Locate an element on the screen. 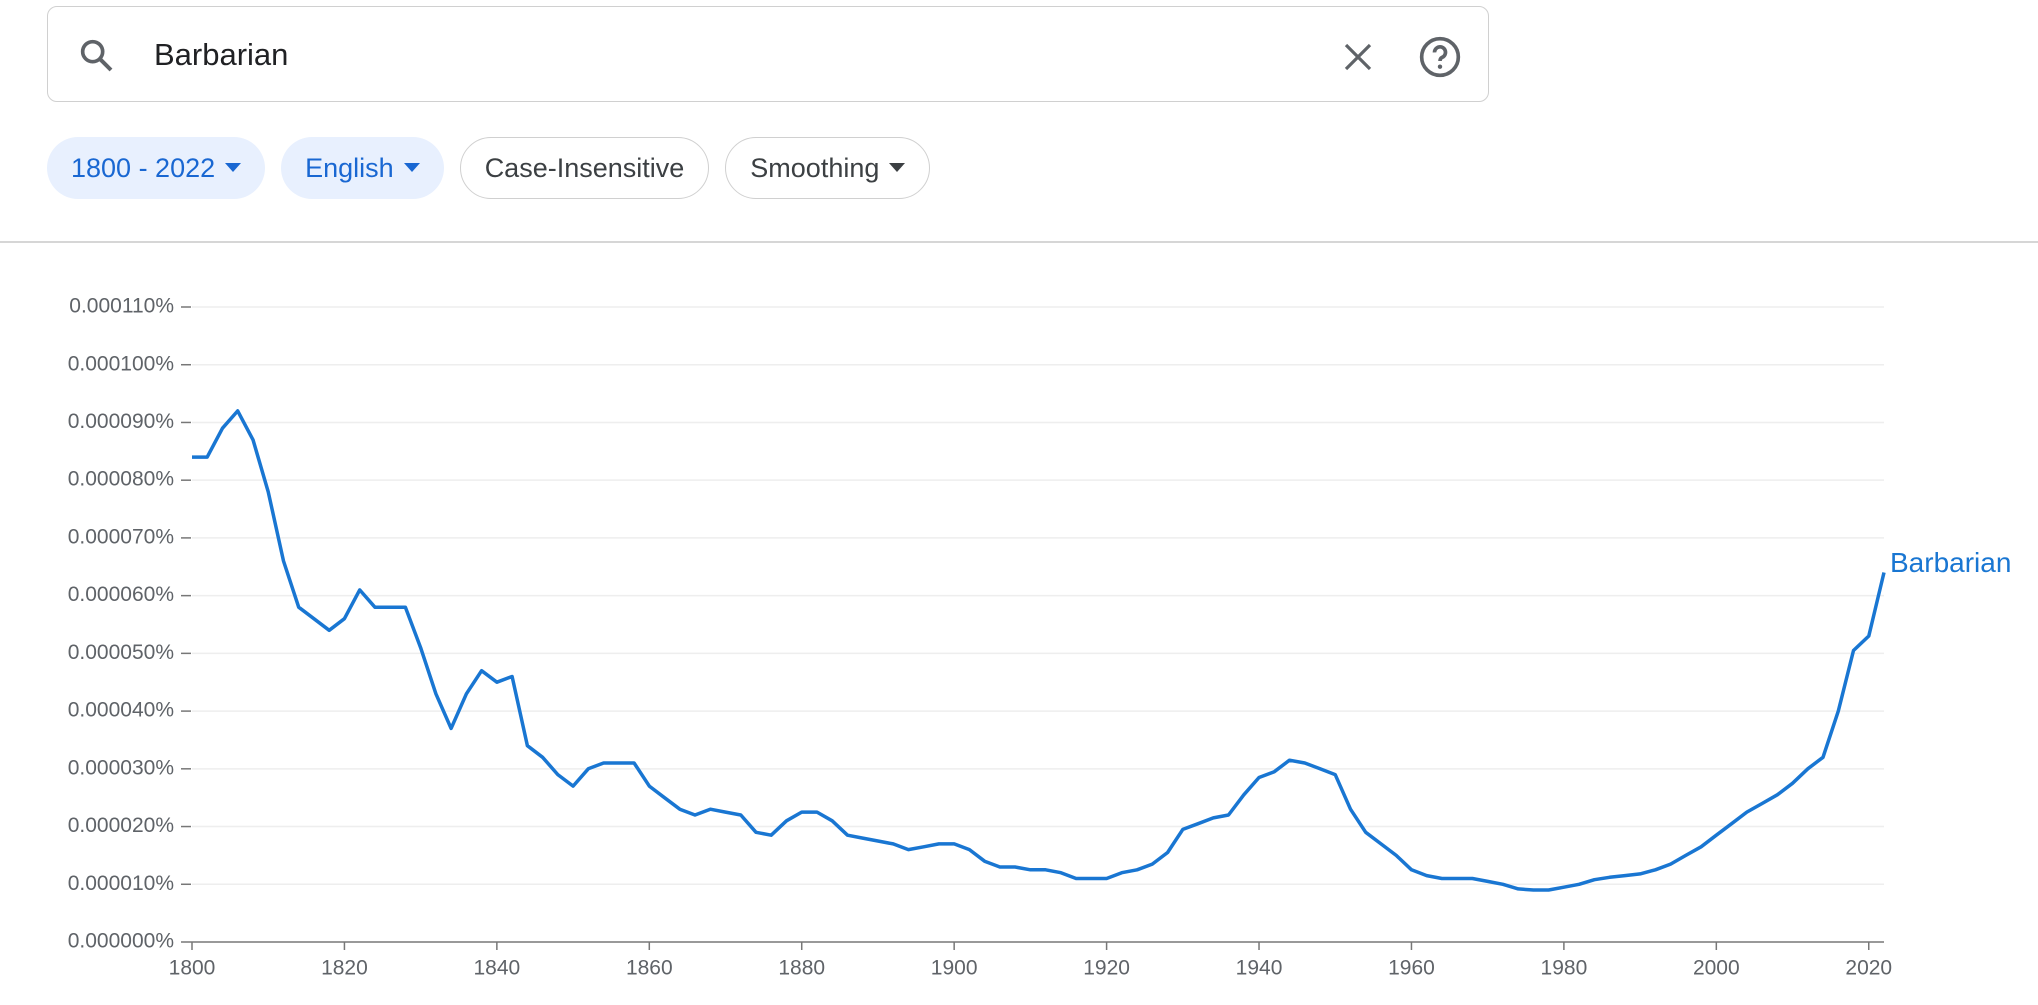 The width and height of the screenshot is (2038, 1005). x-tick-label: 1980 is located at coordinates (1564, 968).